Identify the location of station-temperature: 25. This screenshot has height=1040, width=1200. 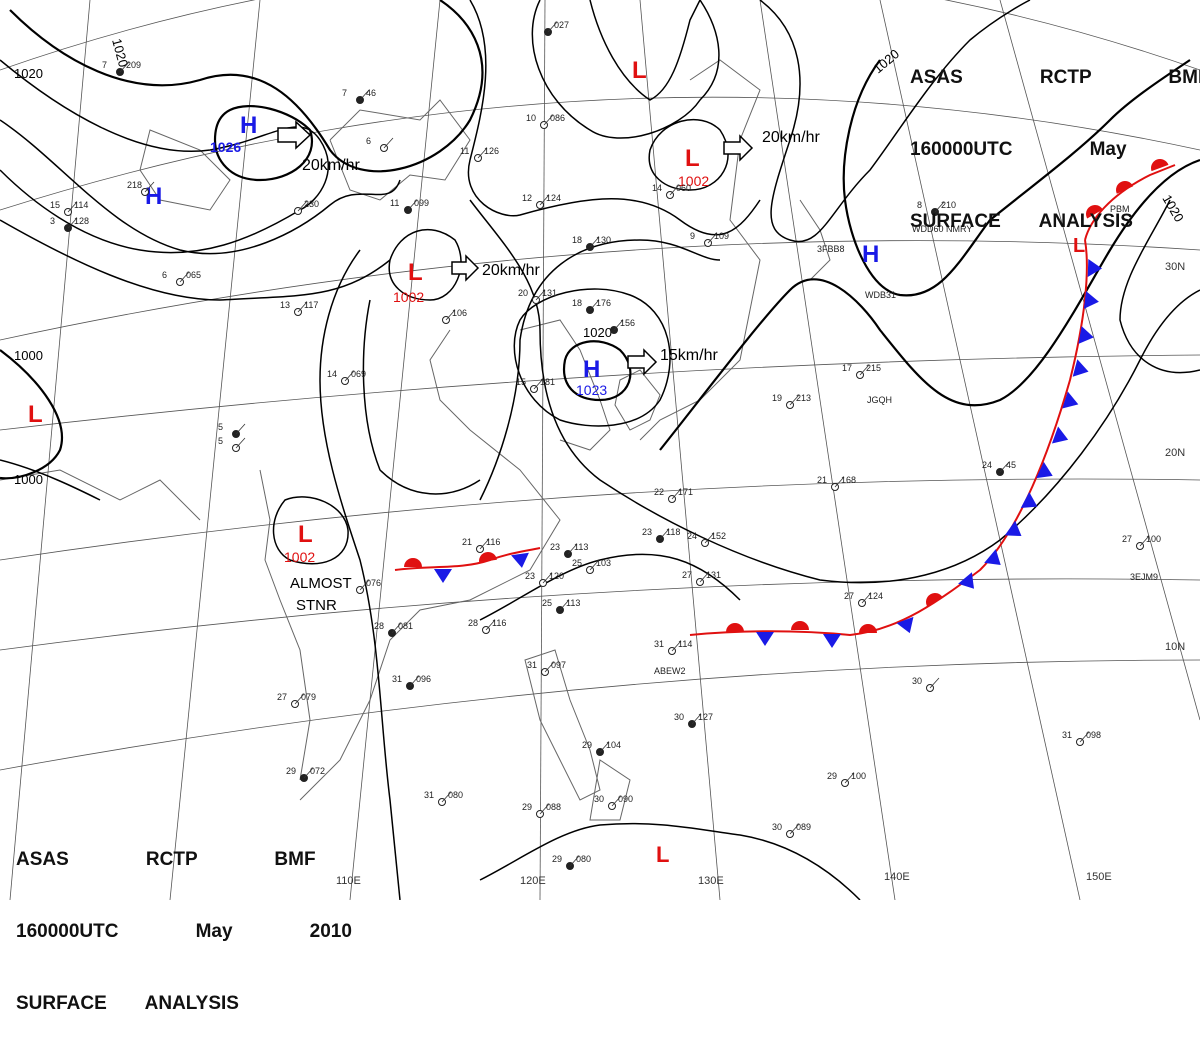
(577, 563).